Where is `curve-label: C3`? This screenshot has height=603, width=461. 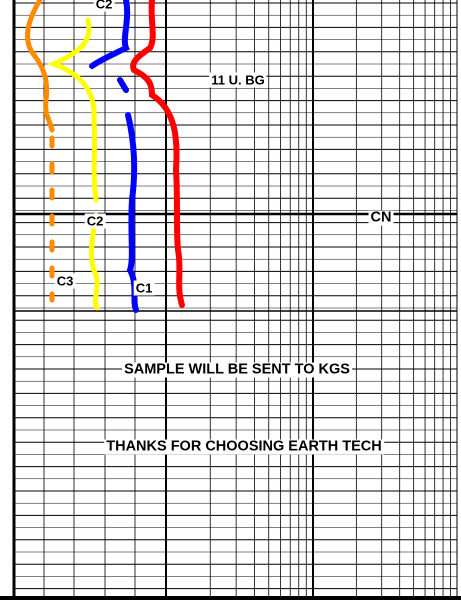 curve-label: C3 is located at coordinates (65, 281).